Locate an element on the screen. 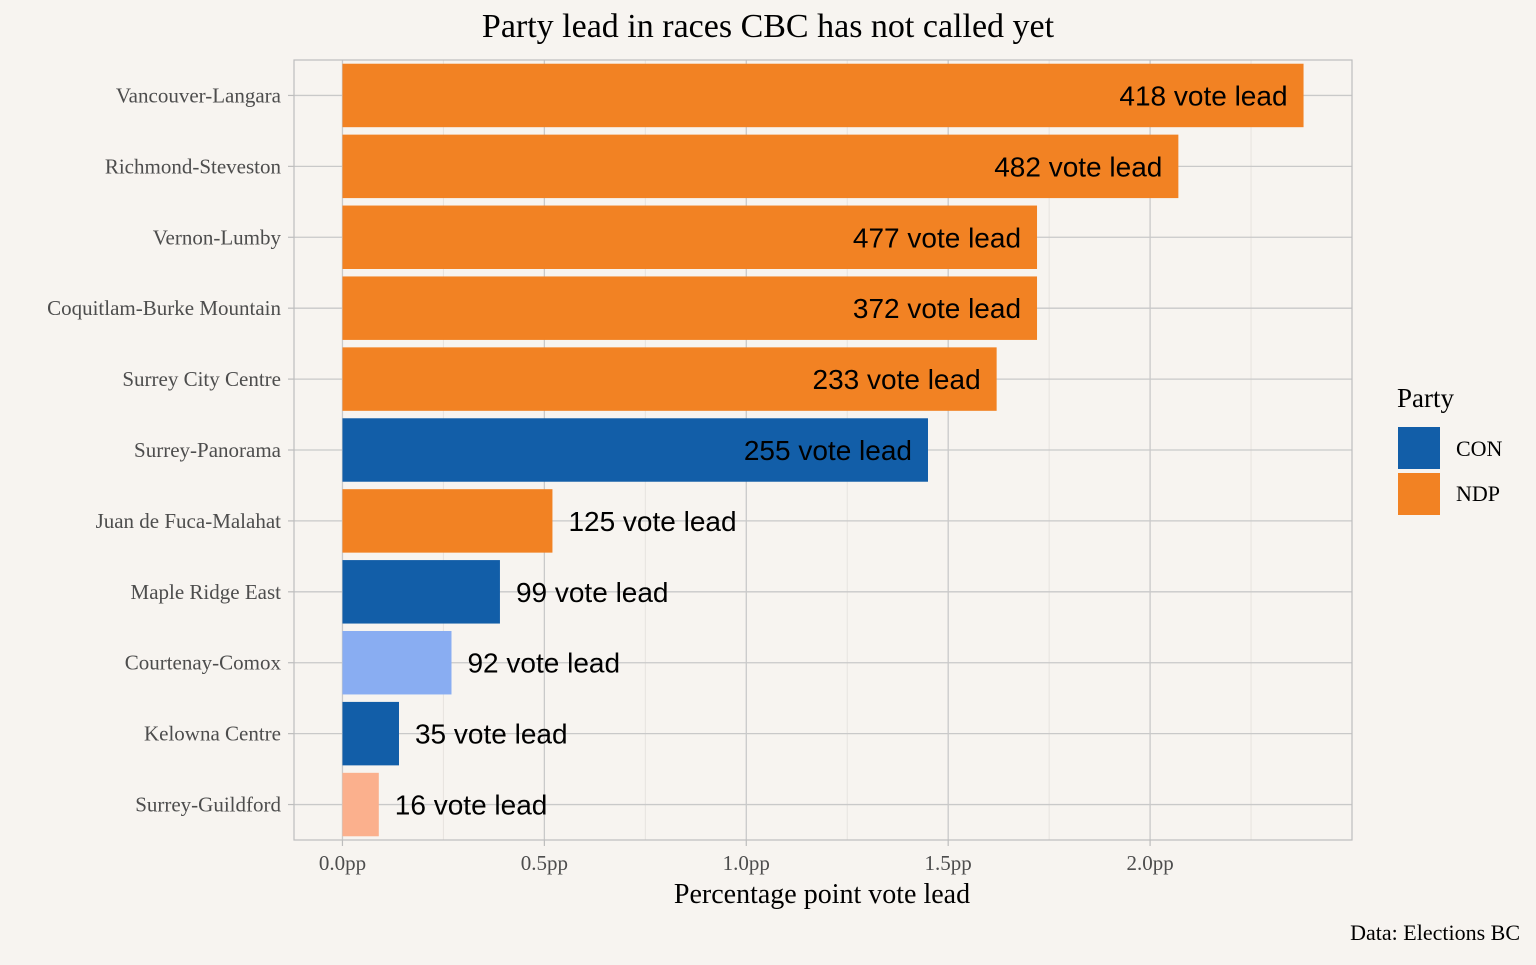 This screenshot has height=965, width=1536. y-tick-label: Juan de Fuca-Malahat is located at coordinates (189, 521).